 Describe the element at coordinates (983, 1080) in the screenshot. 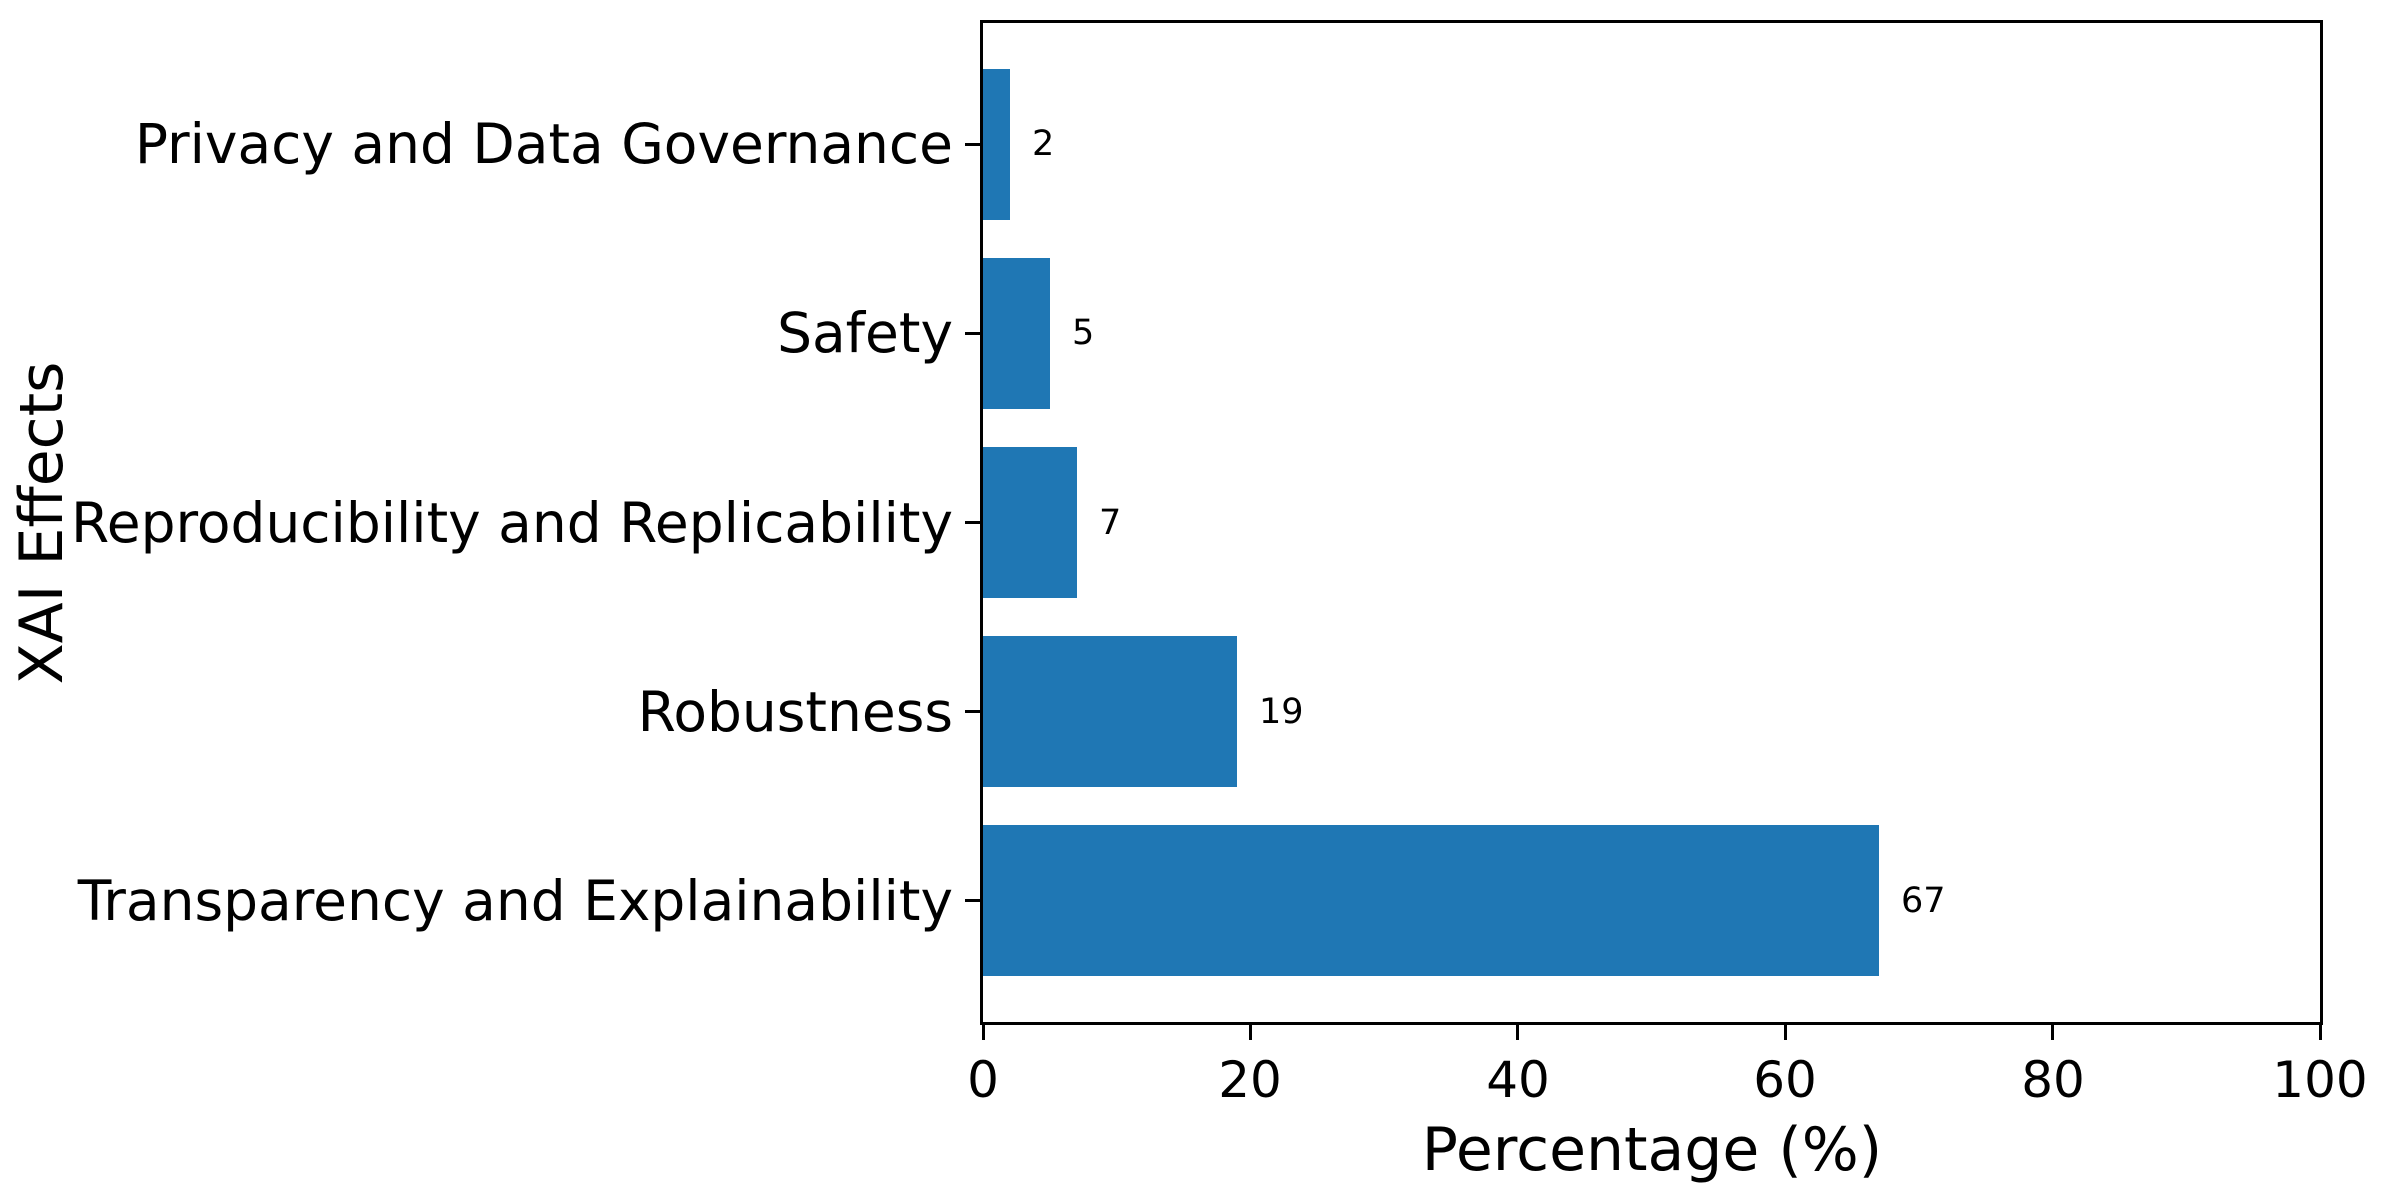

I see `x-tick-label-0: 0` at that location.